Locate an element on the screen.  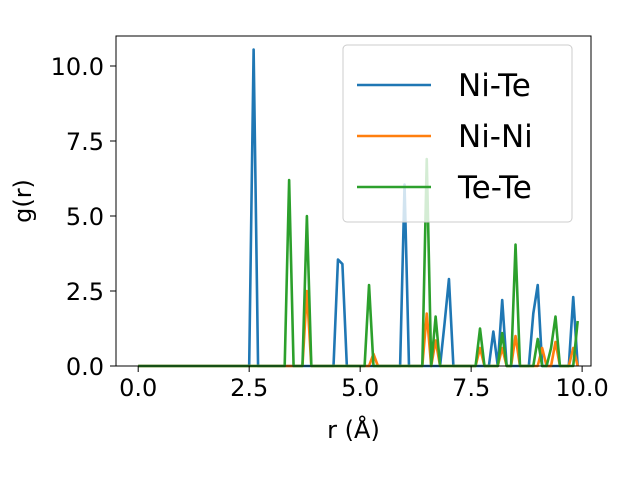
y-tick-label: 5.0 is located at coordinates (85, 217).